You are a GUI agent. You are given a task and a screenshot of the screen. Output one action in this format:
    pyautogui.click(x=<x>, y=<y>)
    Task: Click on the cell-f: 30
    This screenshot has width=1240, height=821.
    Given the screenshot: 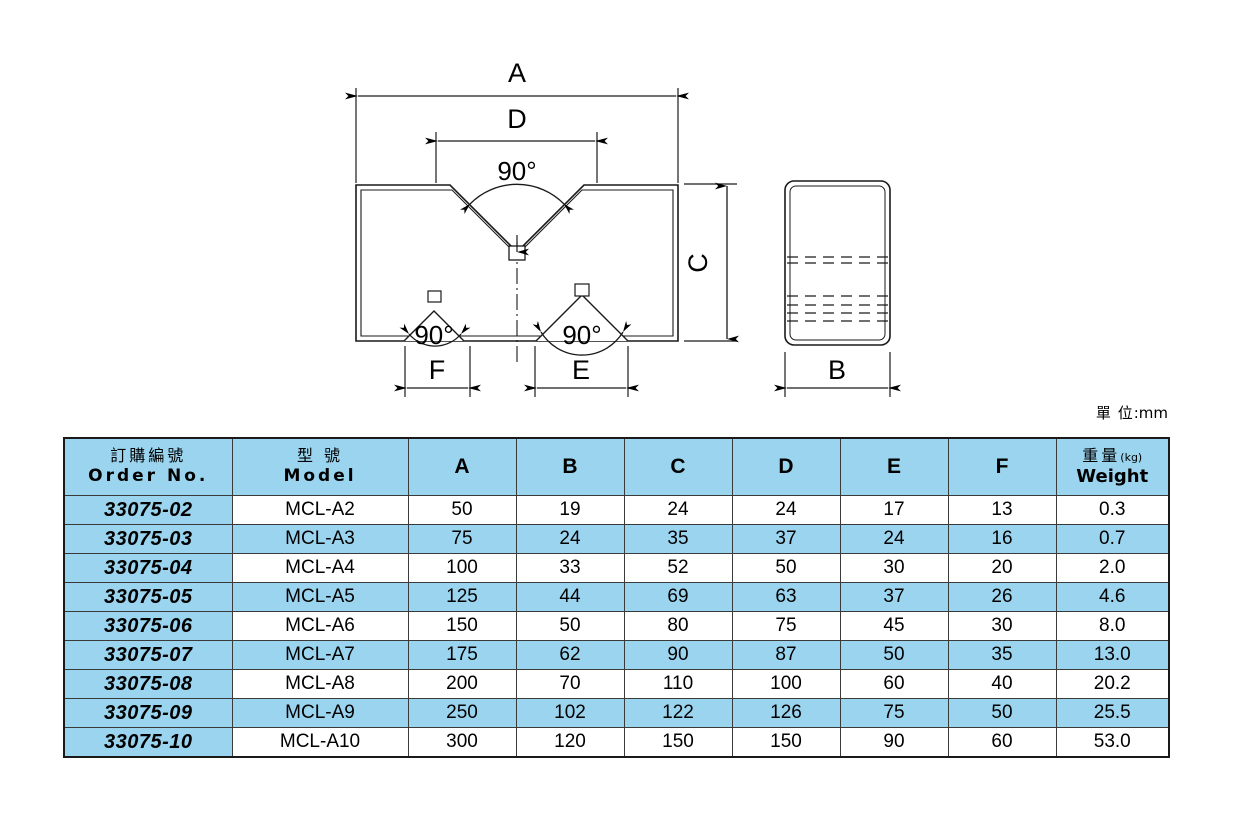 What is the action you would take?
    pyautogui.click(x=1002, y=626)
    